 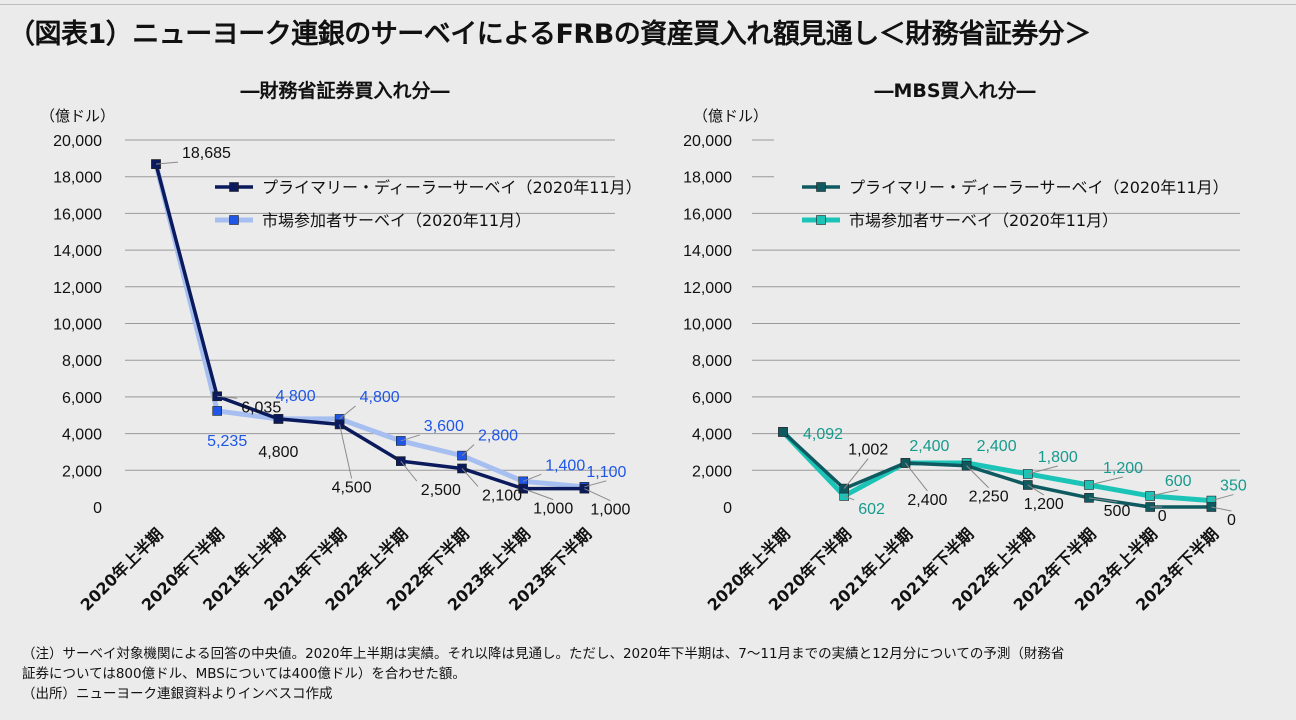 What do you see at coordinates (352, 487) in the screenshot?
I see `left-data-label-primary: 4,500` at bounding box center [352, 487].